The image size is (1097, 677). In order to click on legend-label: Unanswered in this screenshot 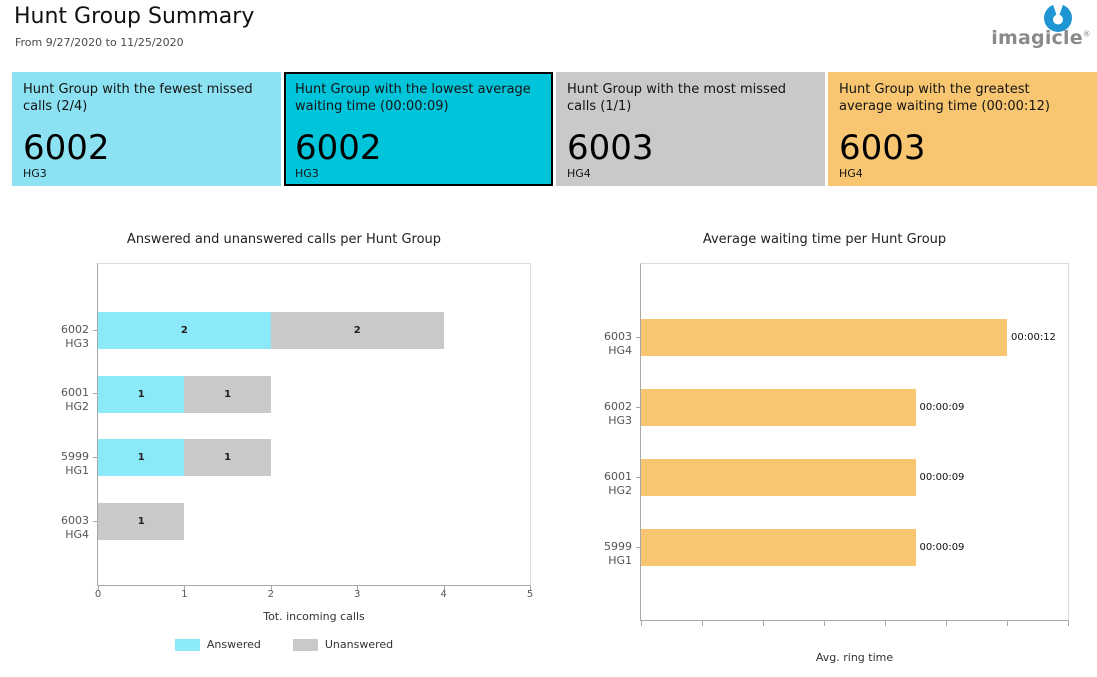, I will do `click(359, 644)`.